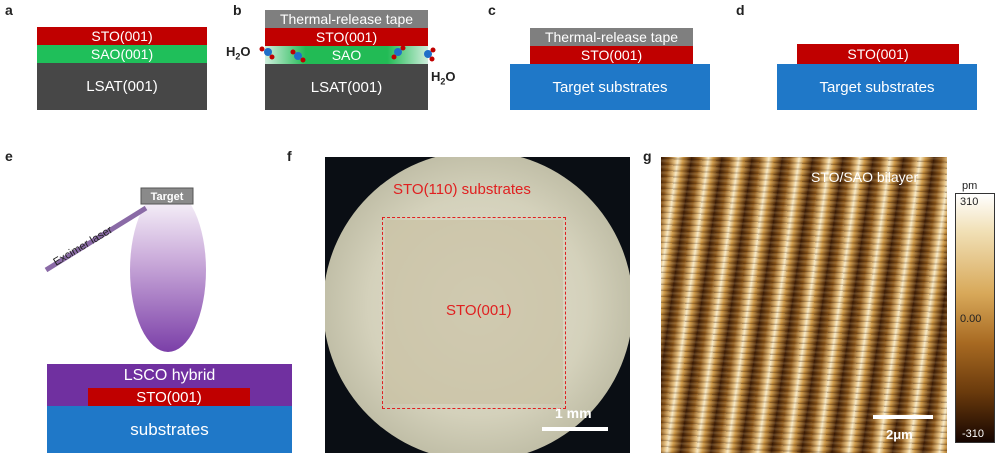 This screenshot has height=453, width=1000. I want to click on colorbar, so click(975, 318).